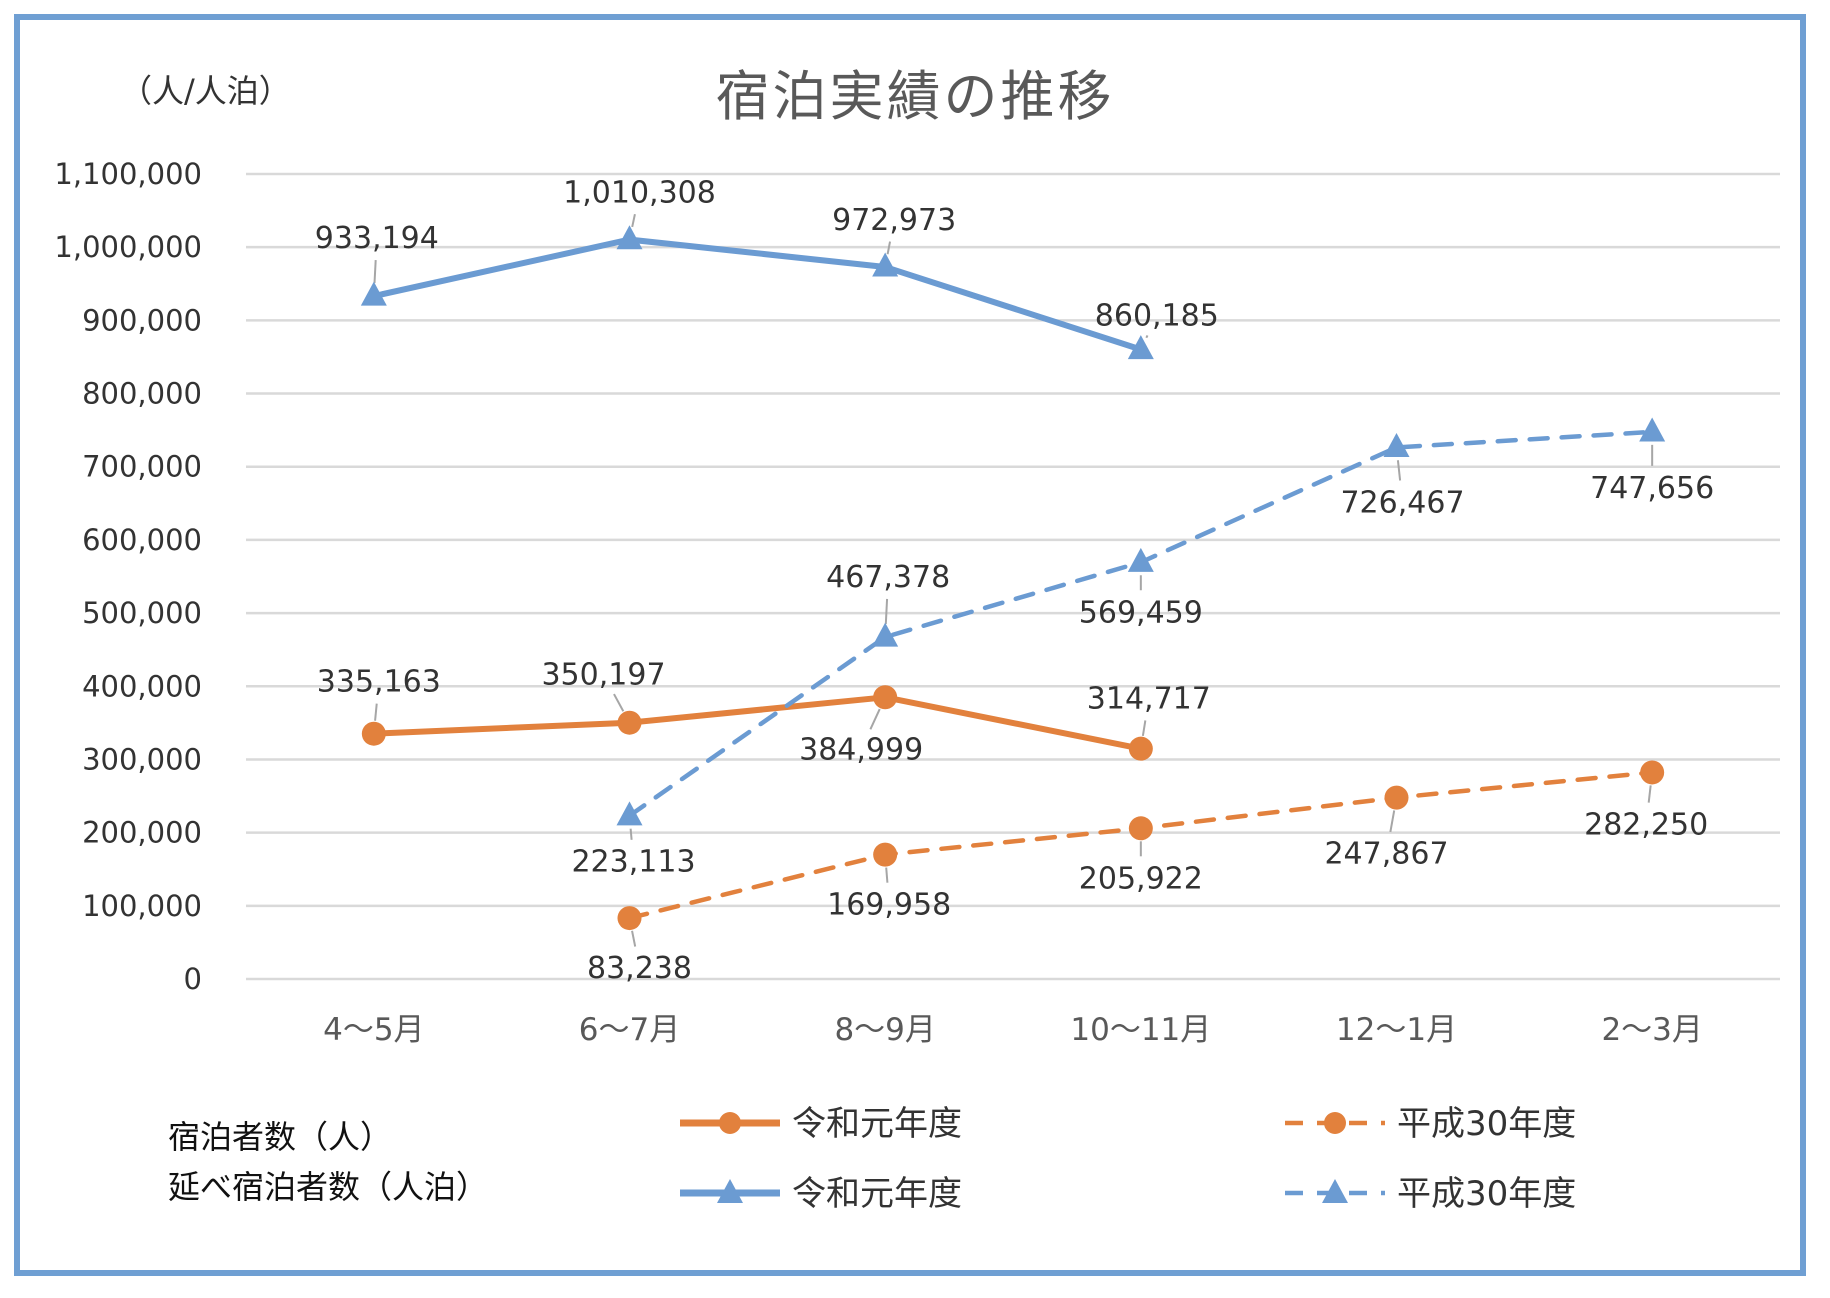 The height and width of the screenshot is (1298, 1830). Describe the element at coordinates (142, 320) in the screenshot. I see `y-tick-label: 900,000` at that location.